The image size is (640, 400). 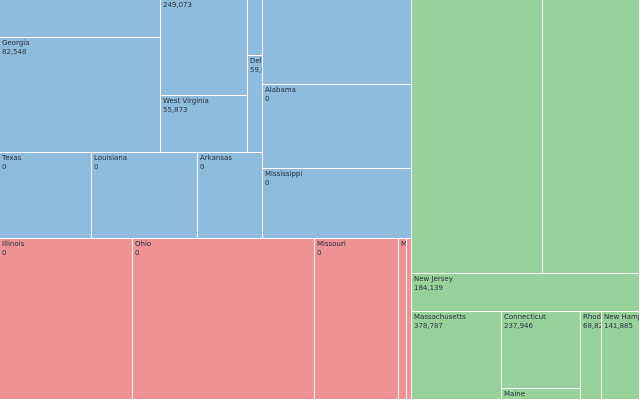 I want to click on cell-label: Louisiana, so click(x=111, y=158).